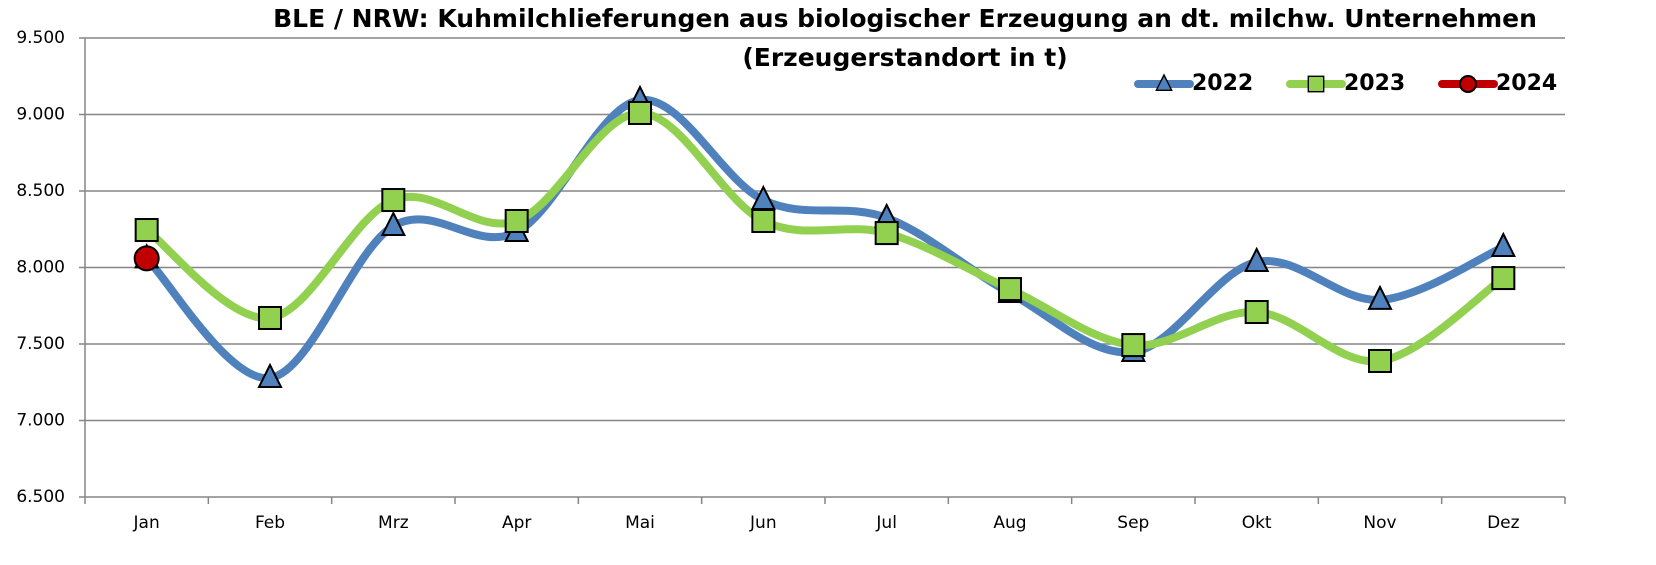  I want to click on x-tick-label: Jan, so click(146, 523).